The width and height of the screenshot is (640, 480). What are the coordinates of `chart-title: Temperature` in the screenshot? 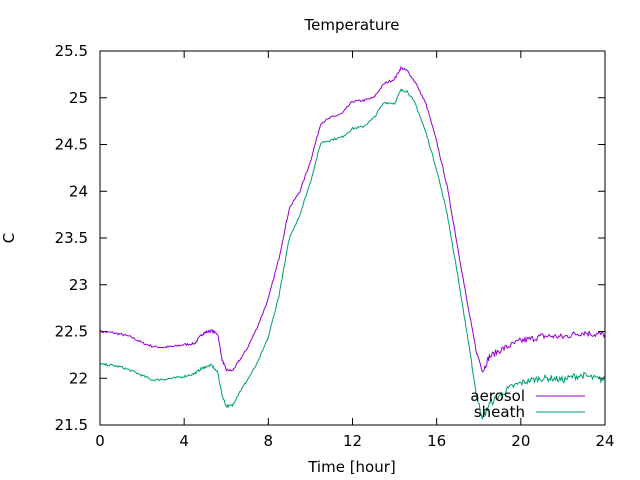 It's located at (351, 25).